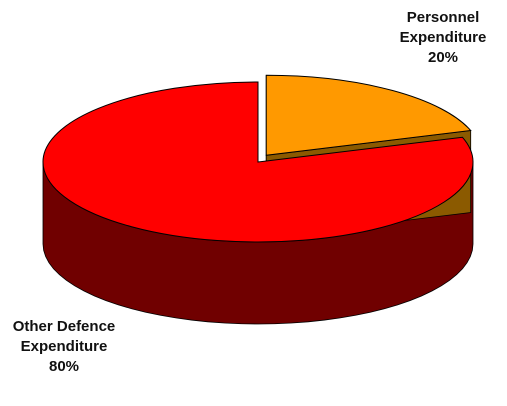 The image size is (507, 406). Describe the element at coordinates (443, 17) in the screenshot. I see `pie-label-line: Personnel` at that location.